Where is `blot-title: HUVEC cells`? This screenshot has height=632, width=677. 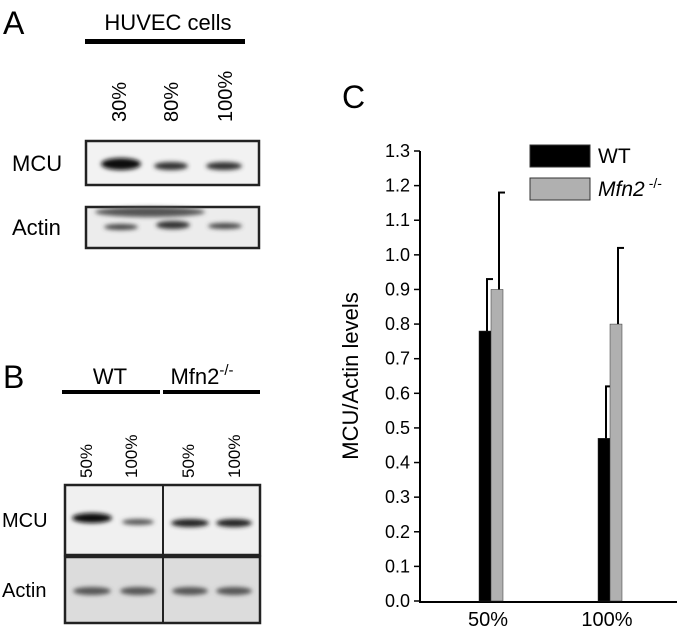
blot-title: HUVEC cells is located at coordinates (167, 22).